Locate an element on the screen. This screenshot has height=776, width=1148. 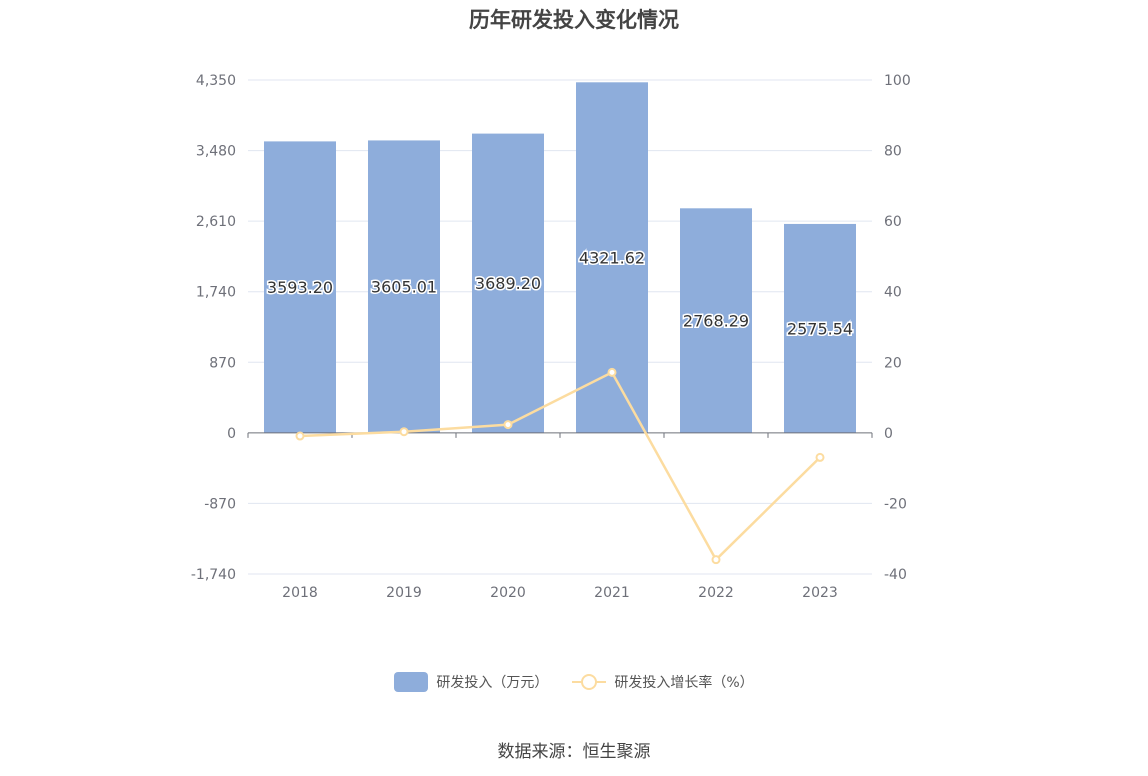
y-right-tick-label: -40 is located at coordinates (895, 575).